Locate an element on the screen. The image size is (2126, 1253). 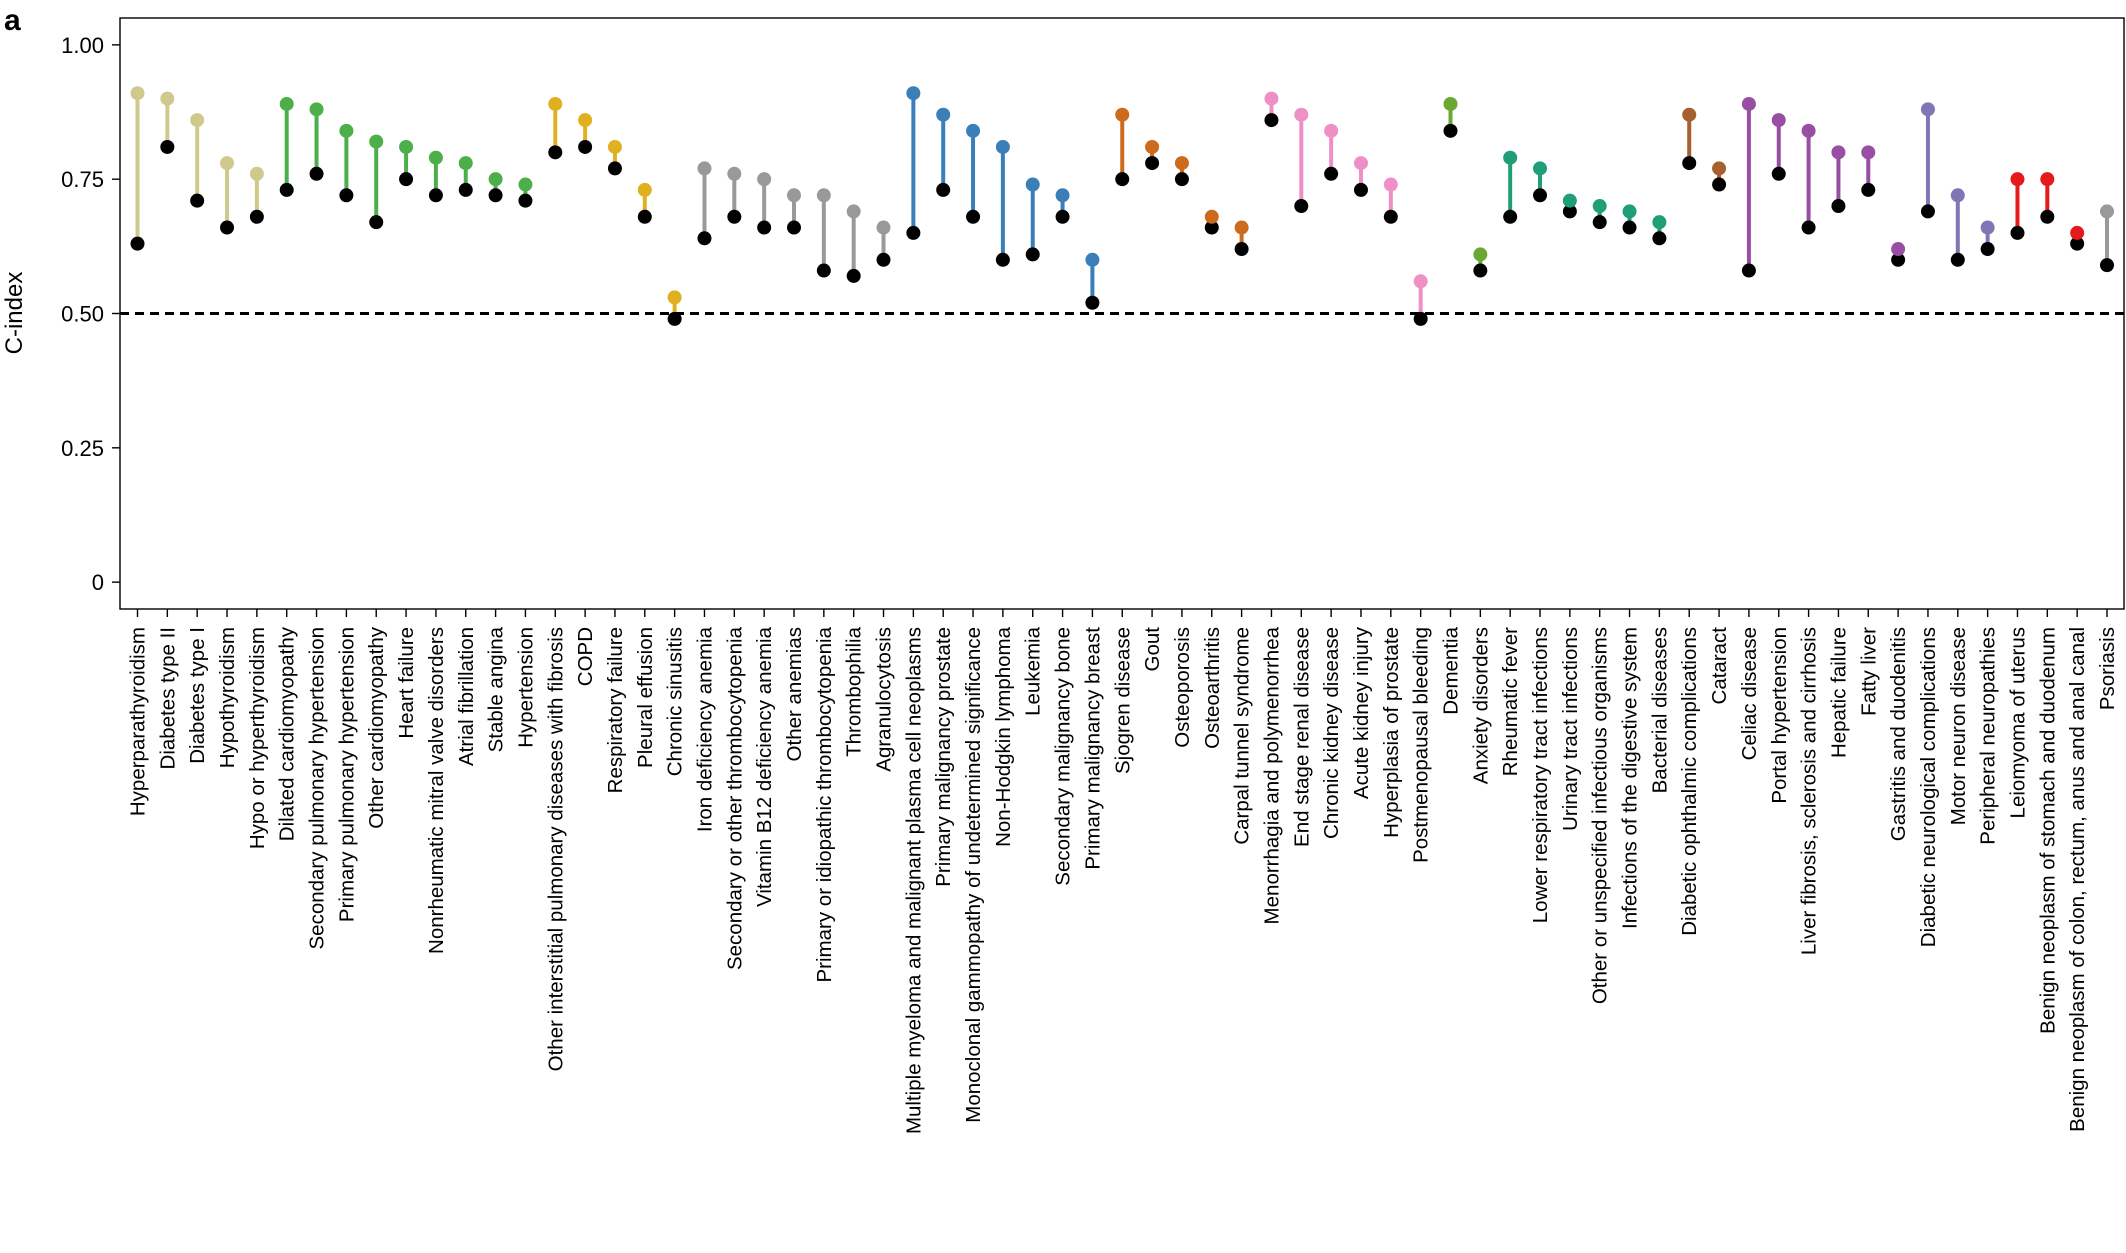
x-tick-label: Psoriasis is located at coordinates (2107, 668).